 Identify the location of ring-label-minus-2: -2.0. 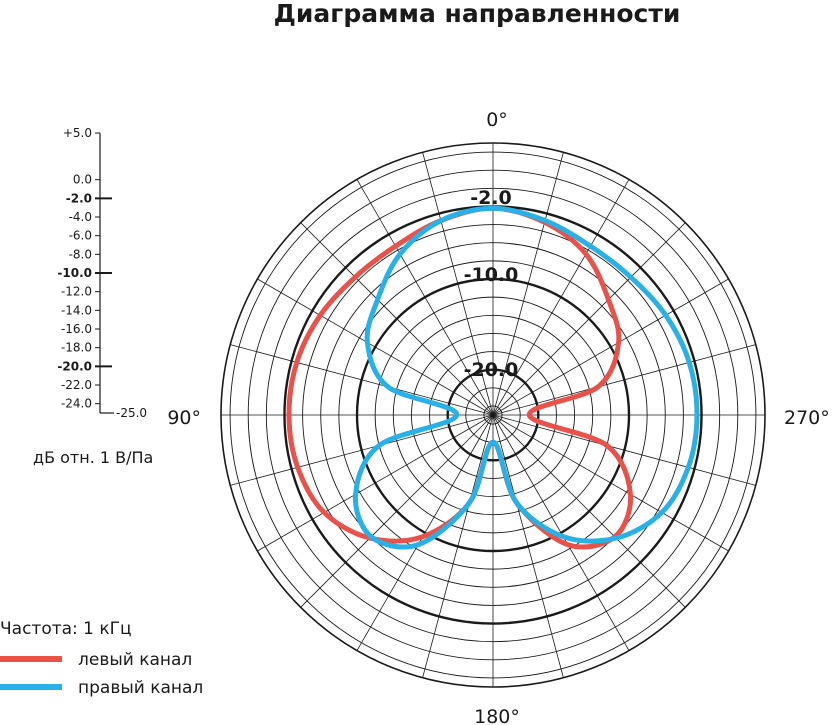
(491, 198).